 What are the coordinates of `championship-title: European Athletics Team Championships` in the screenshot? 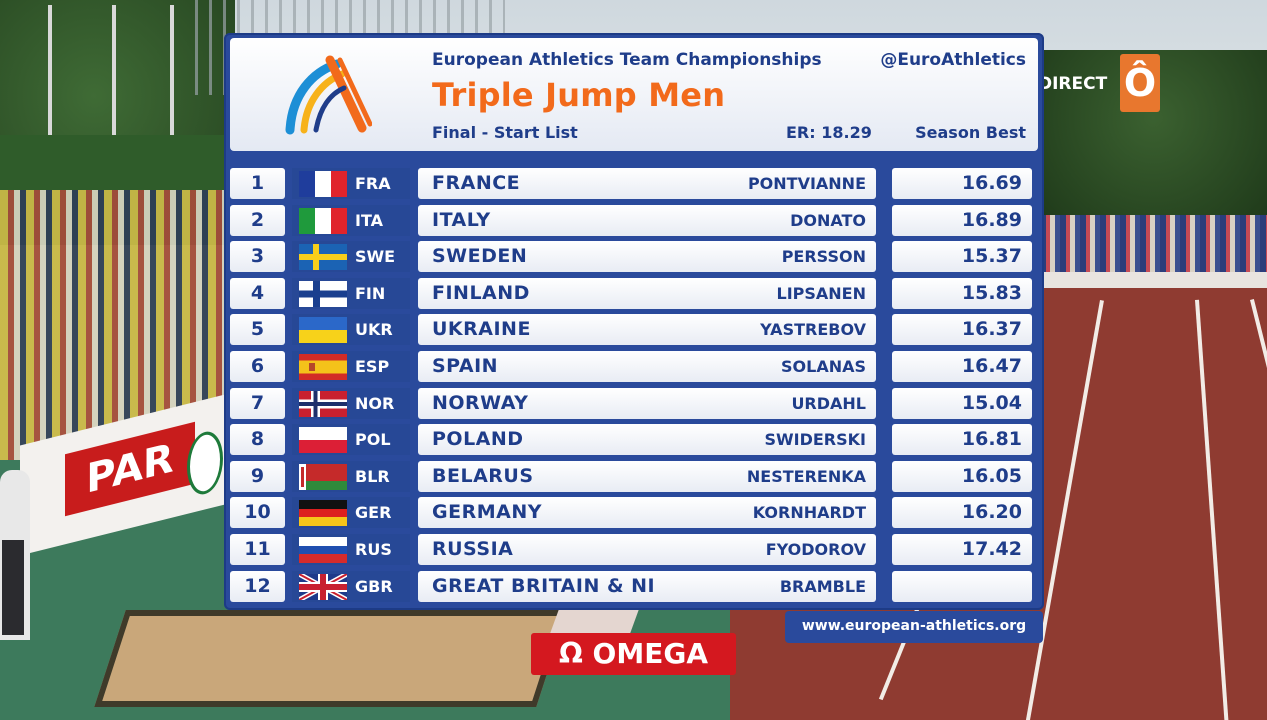 It's located at (627, 60).